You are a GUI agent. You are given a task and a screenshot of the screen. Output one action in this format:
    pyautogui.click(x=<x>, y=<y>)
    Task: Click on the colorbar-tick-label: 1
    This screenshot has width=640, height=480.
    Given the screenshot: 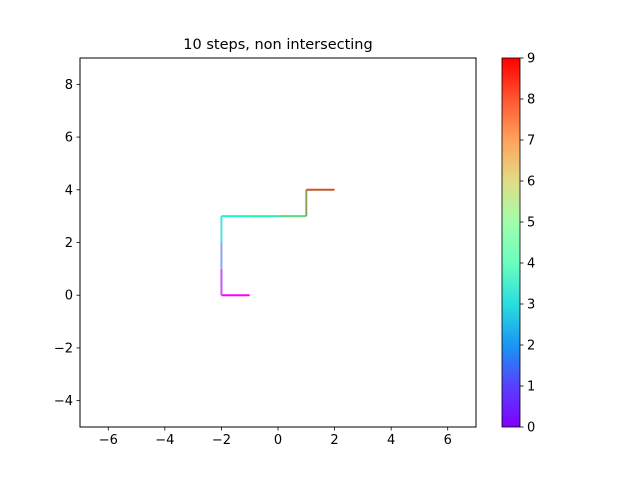 What is the action you would take?
    pyautogui.click(x=531, y=387)
    